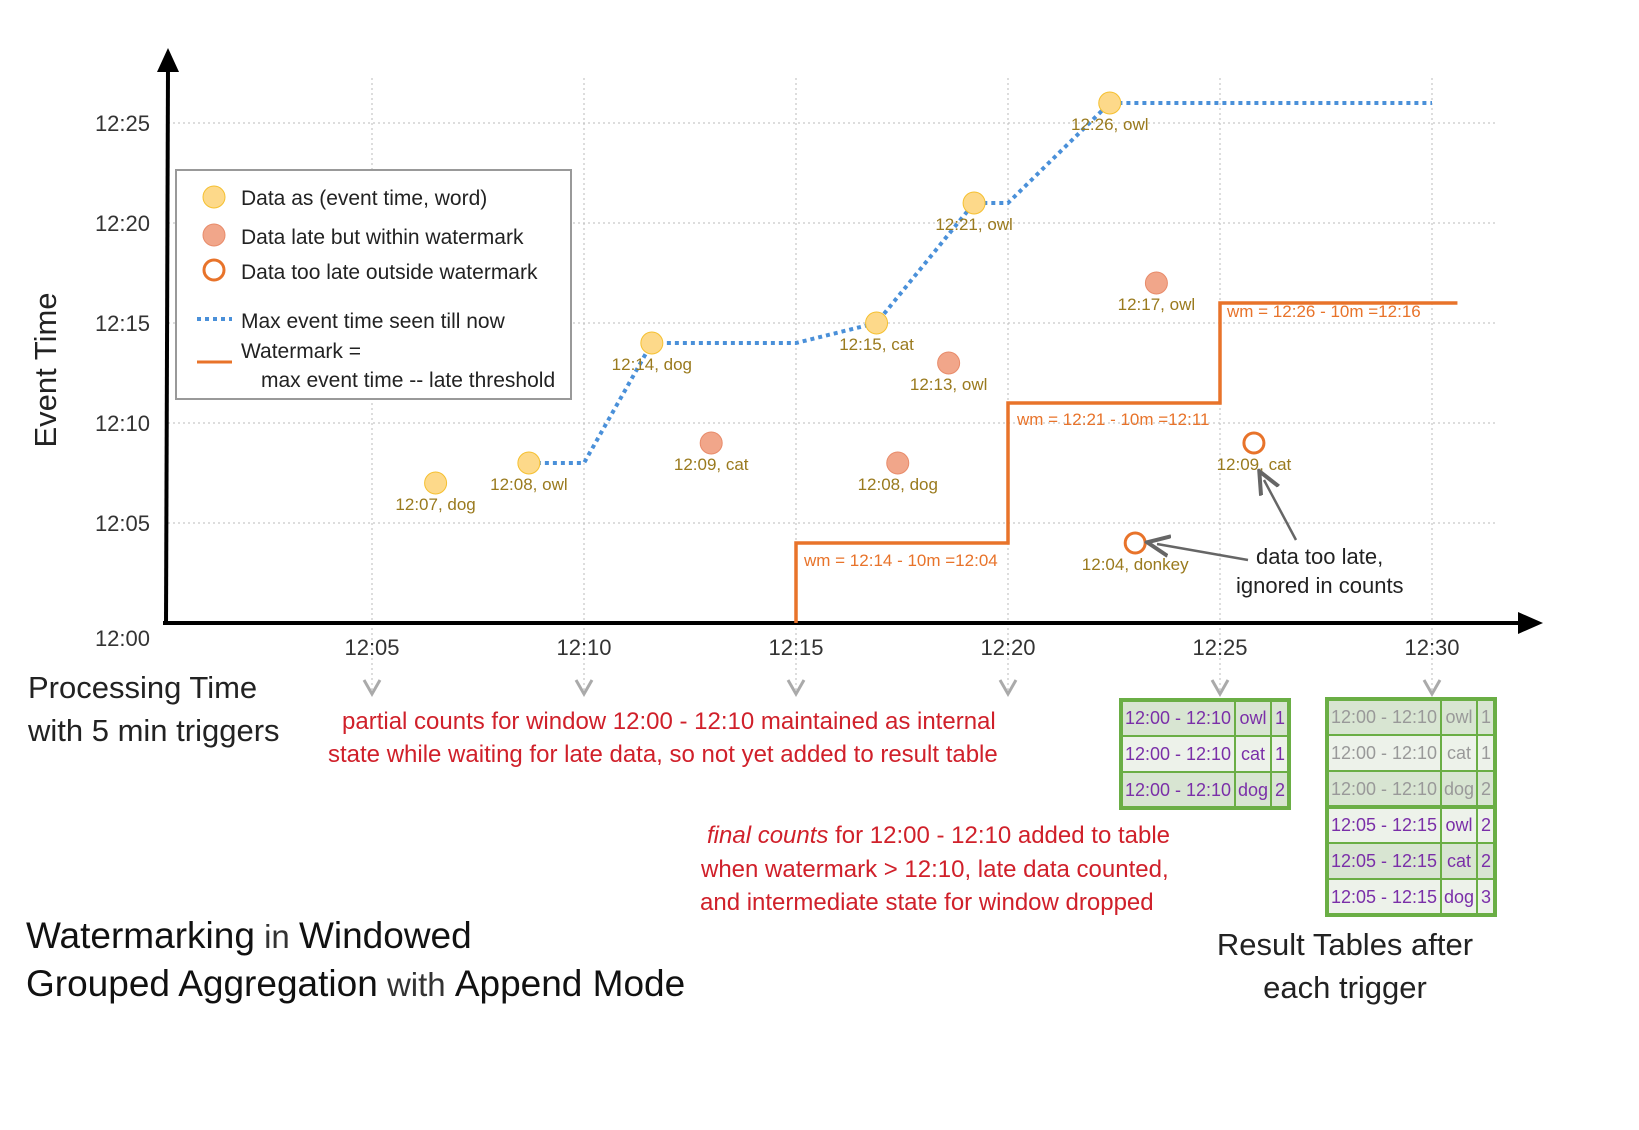  Describe the element at coordinates (385, 935) in the screenshot. I see `title-windowed: Windowed` at that location.